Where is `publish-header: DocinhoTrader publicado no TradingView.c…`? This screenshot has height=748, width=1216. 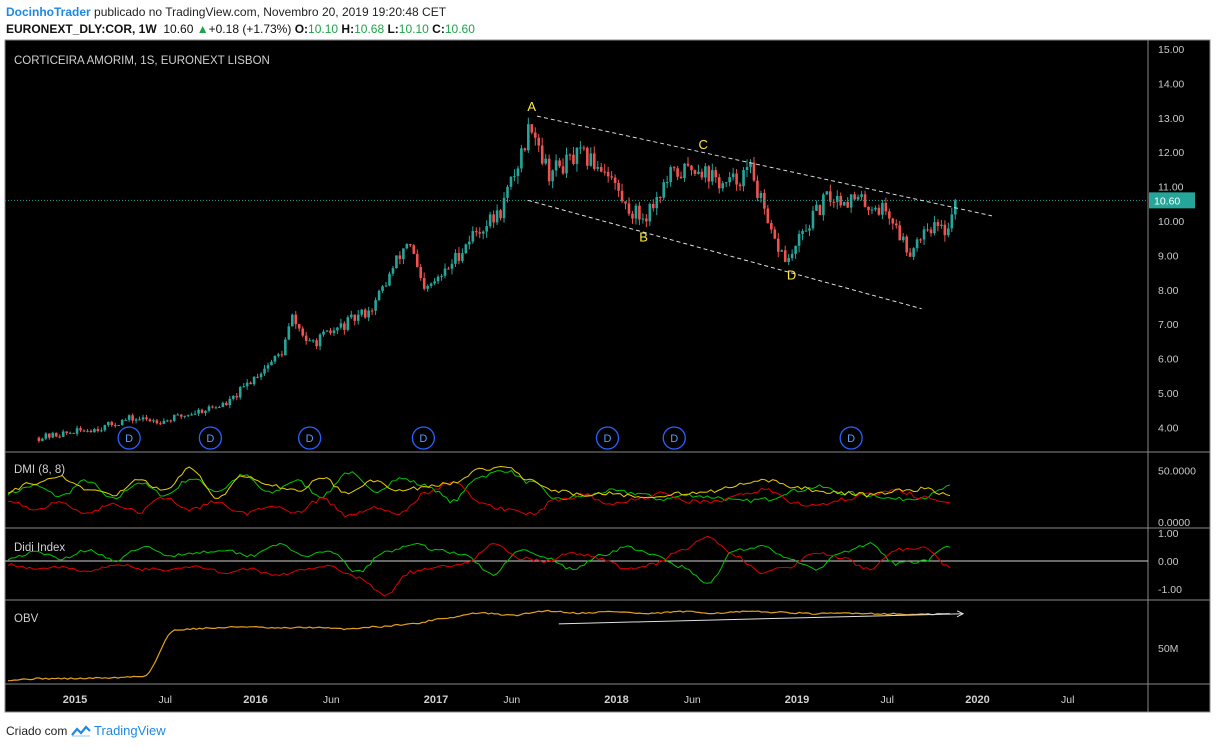 publish-header: DocinhoTrader publicado no TradingView.c… is located at coordinates (226, 12).